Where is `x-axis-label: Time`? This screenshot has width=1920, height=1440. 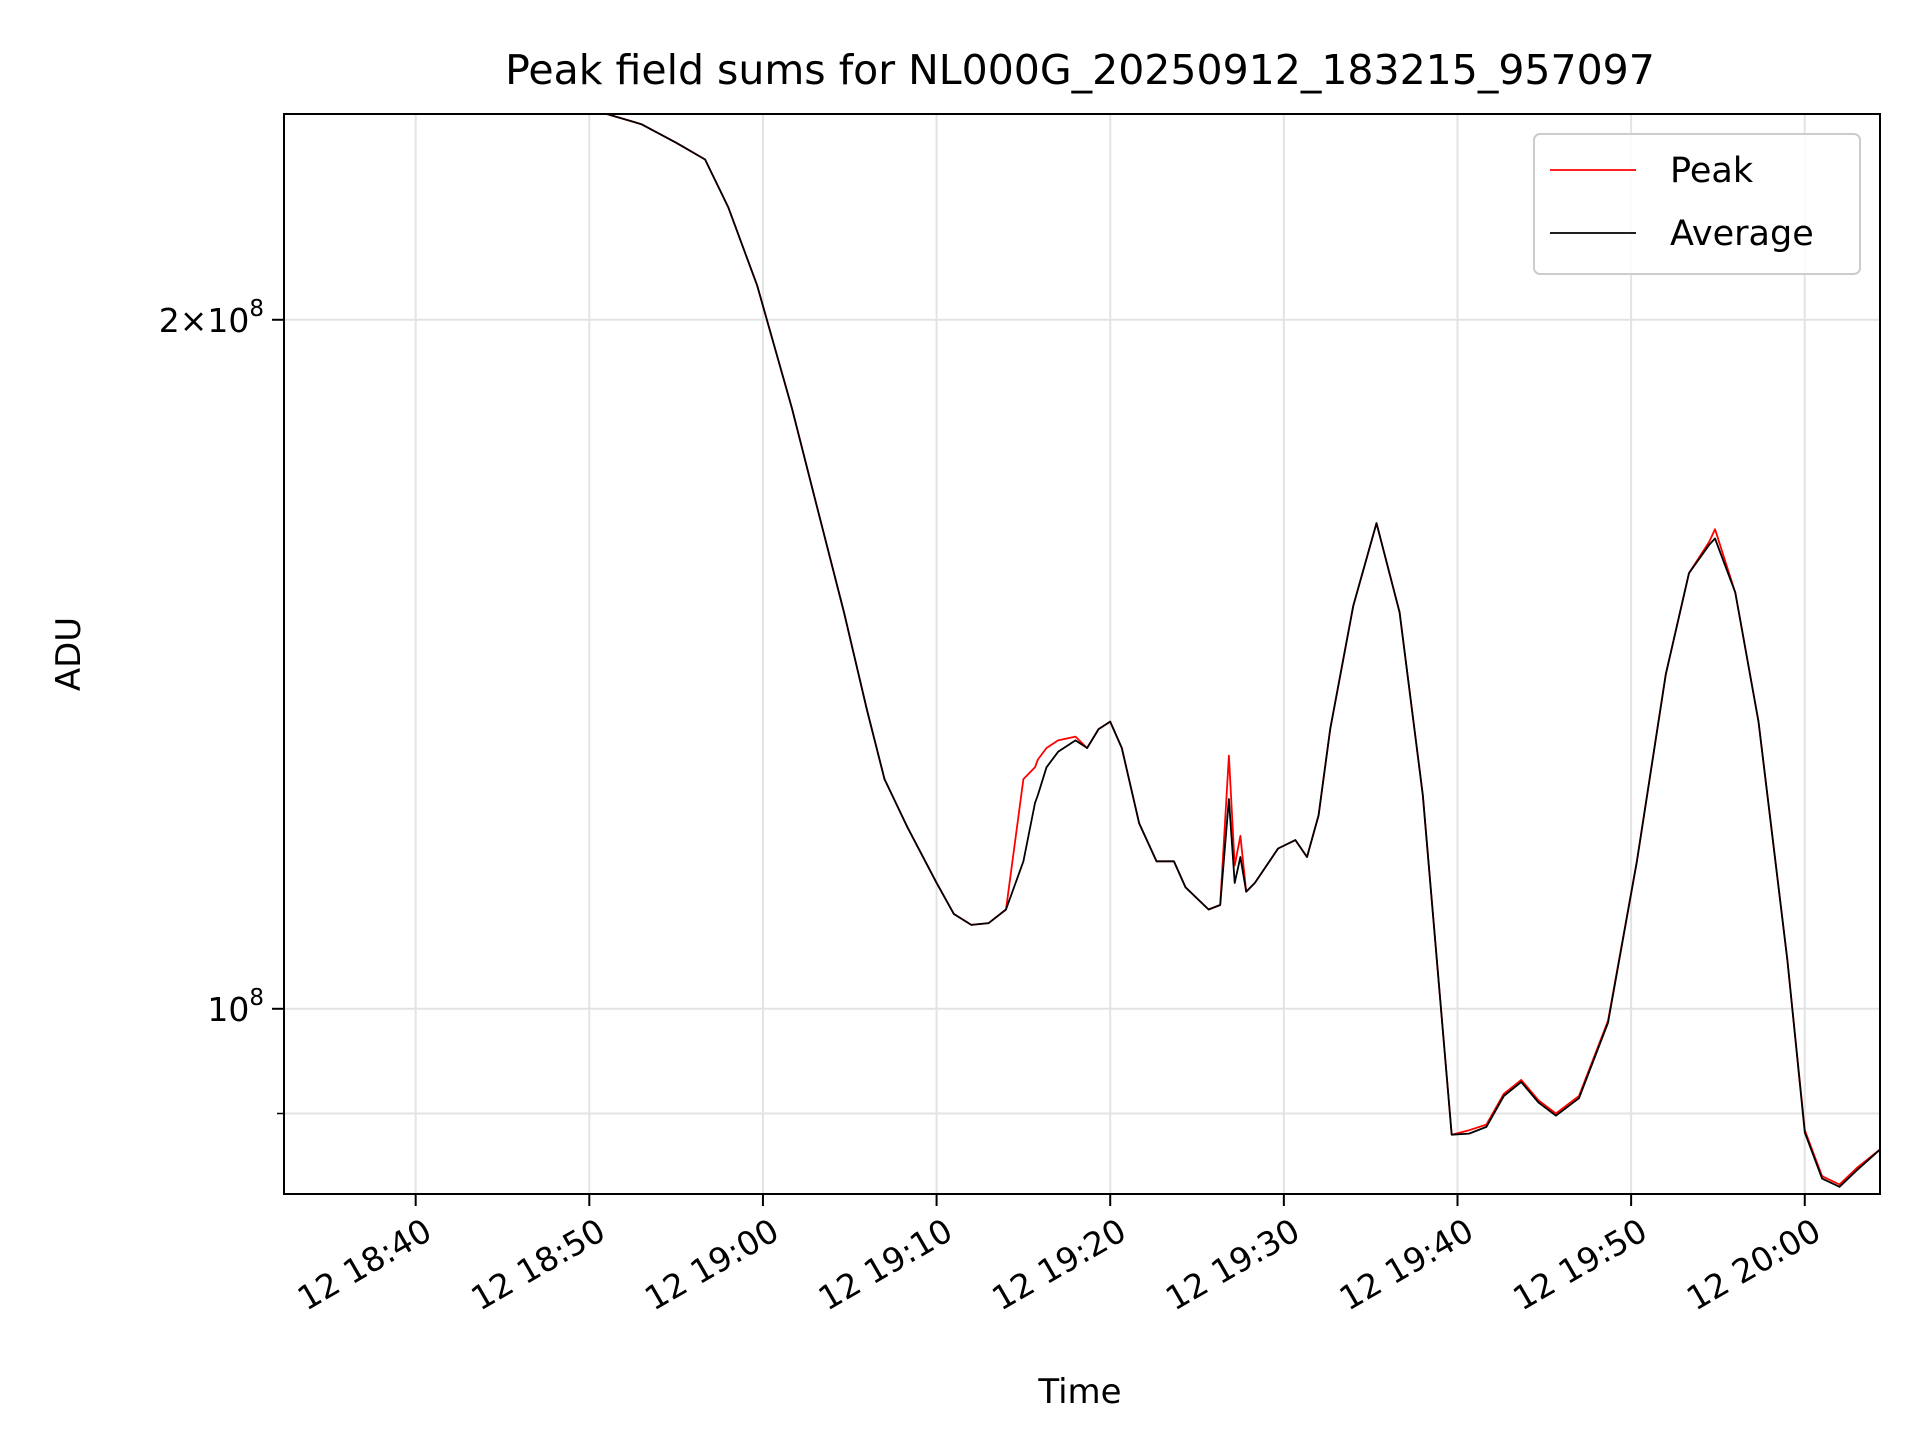 x-axis-label: Time is located at coordinates (1079, 1392).